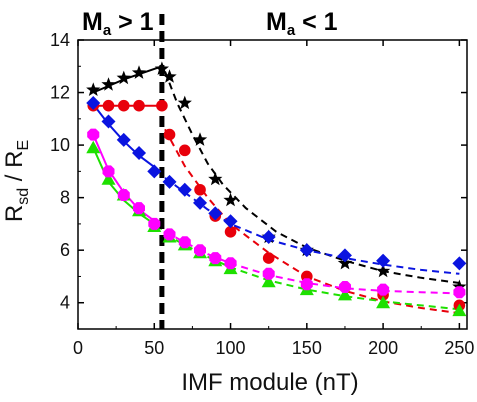 The height and width of the screenshot is (402, 477). What do you see at coordinates (60, 93) in the screenshot?
I see `y-tick-label: 12` at bounding box center [60, 93].